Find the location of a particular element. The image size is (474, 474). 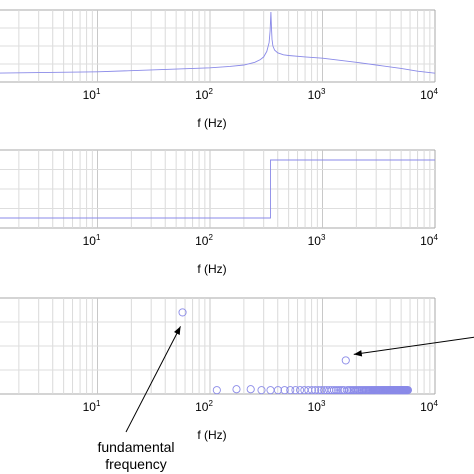

arrow-head-right is located at coordinates (358, 353).